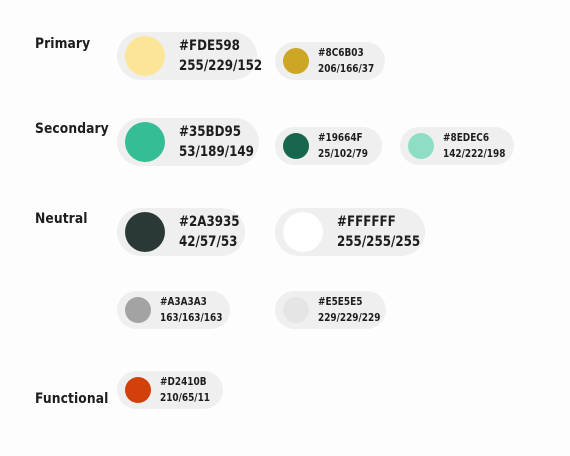  What do you see at coordinates (183, 302) in the screenshot?
I see `hex-value: #A3A3A3` at bounding box center [183, 302].